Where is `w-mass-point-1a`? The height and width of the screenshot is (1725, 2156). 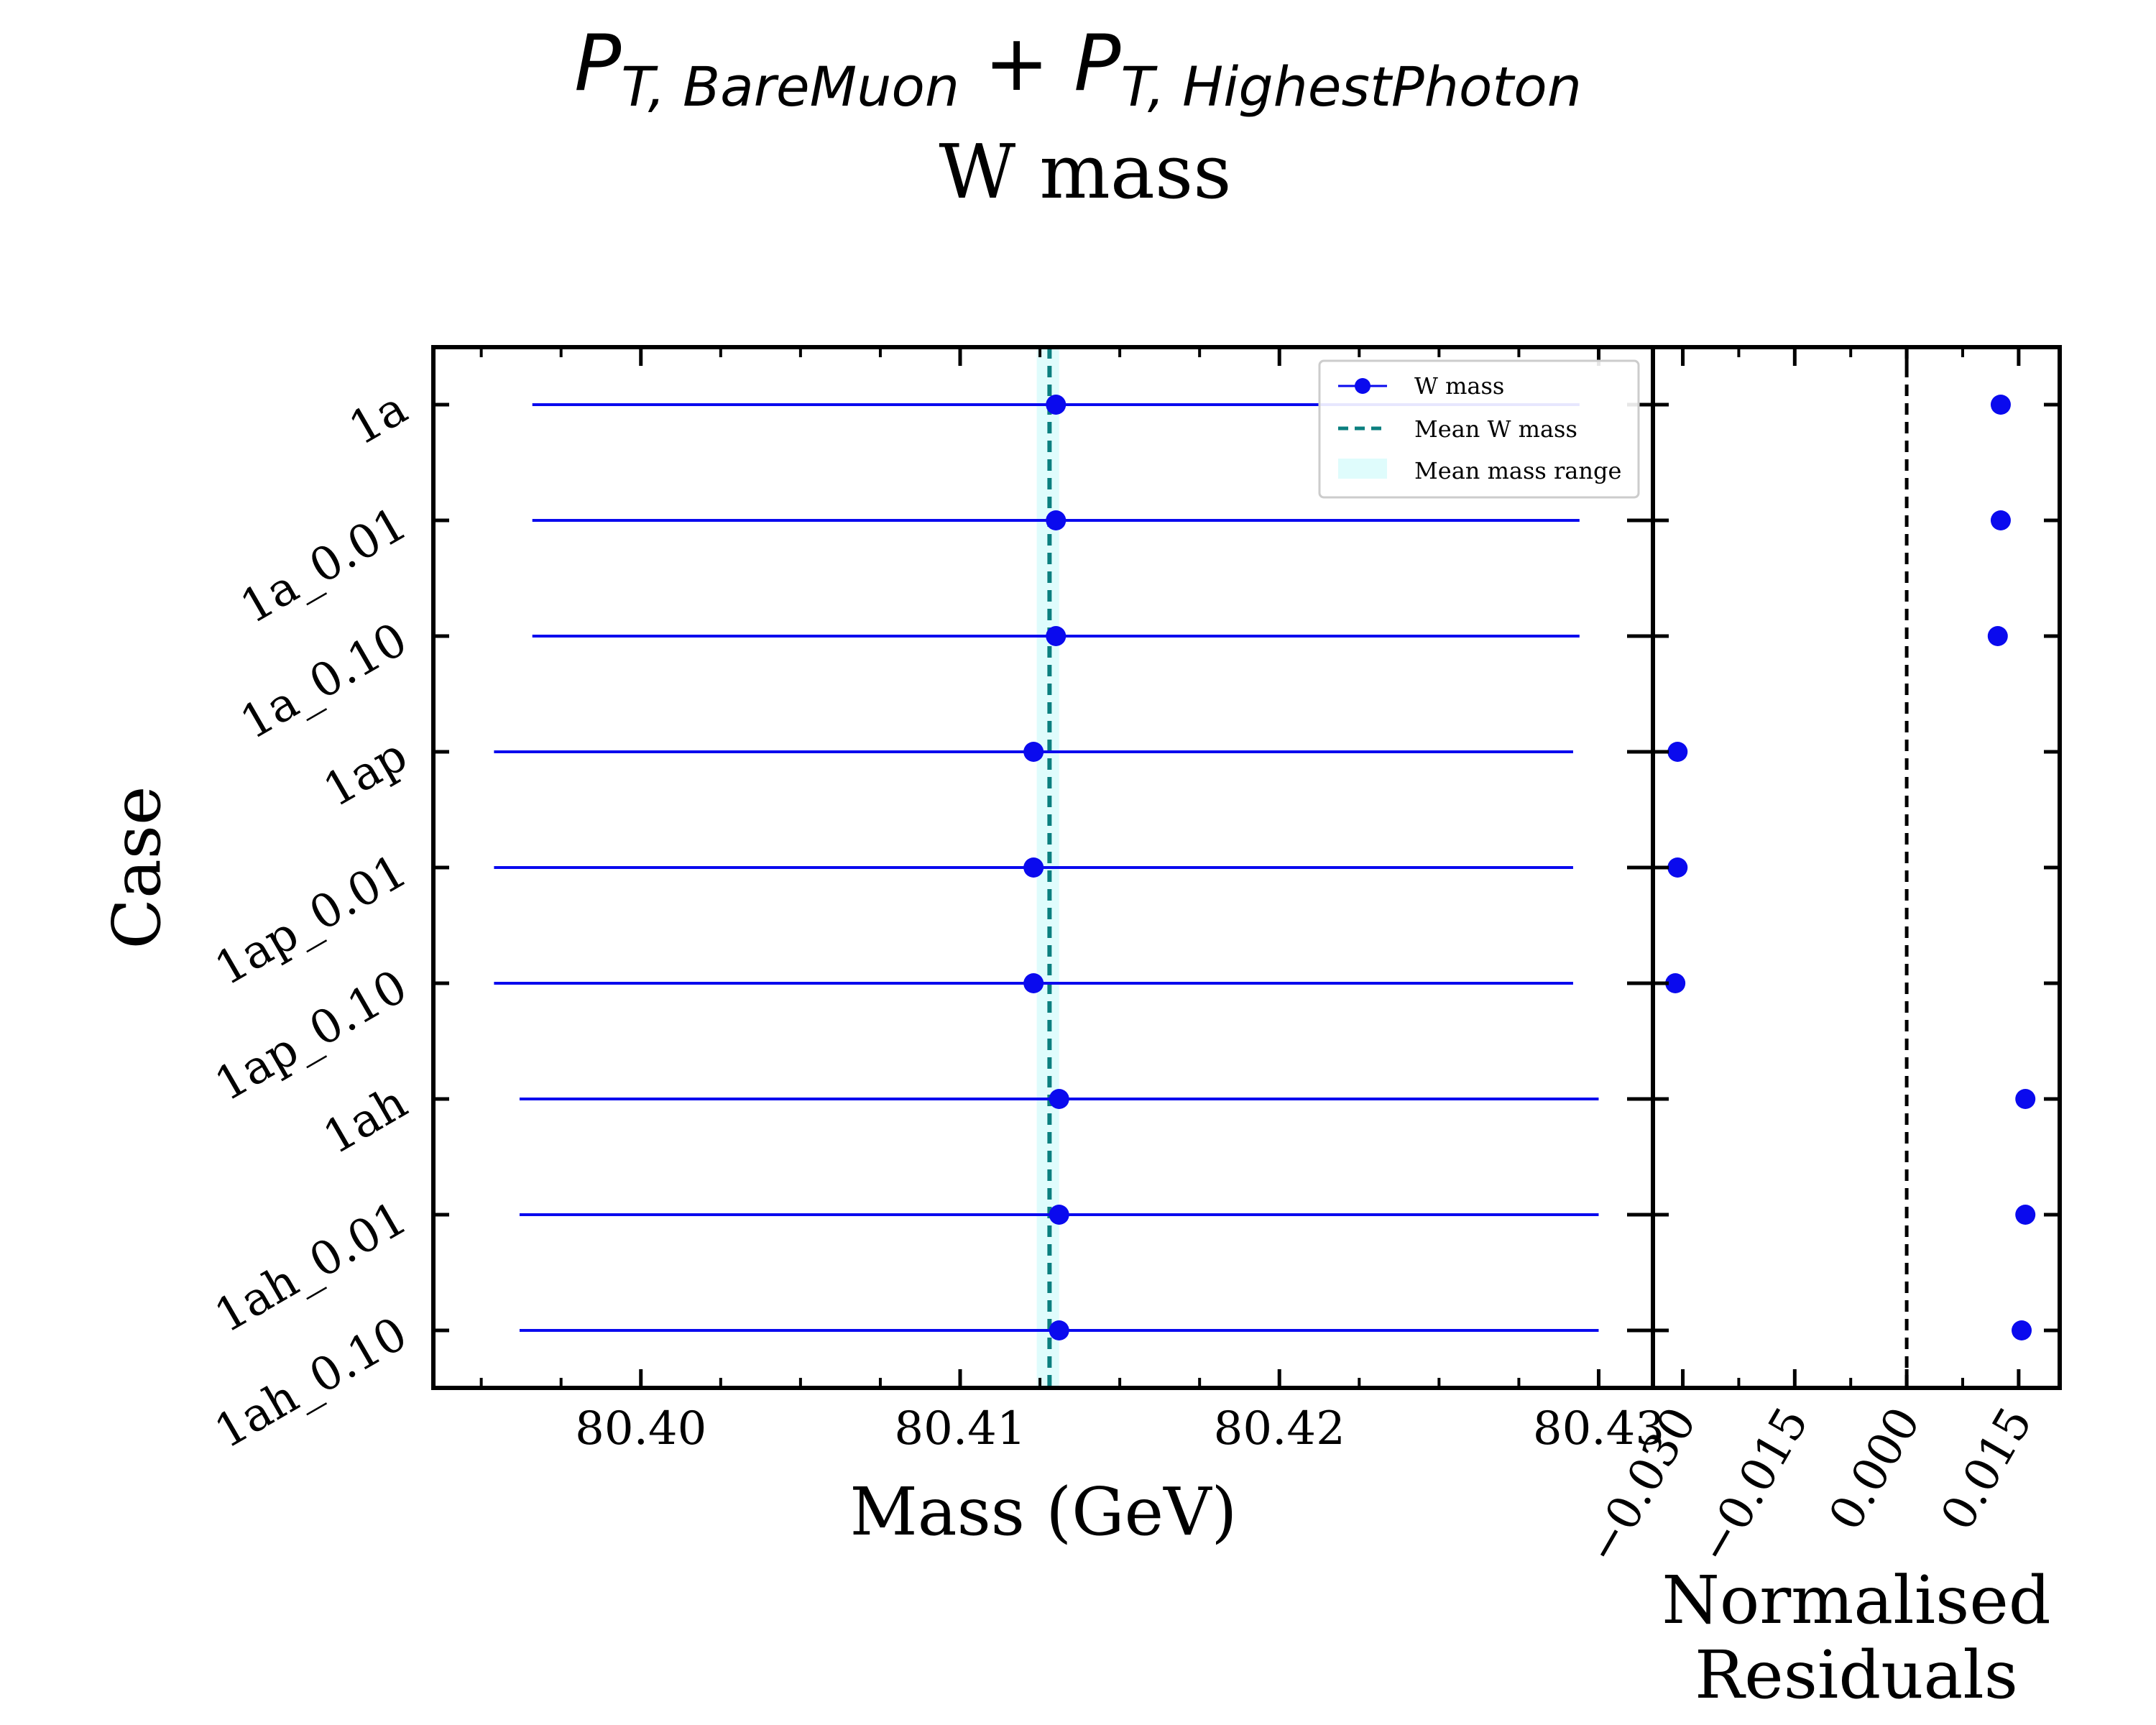
w-mass-point-1a is located at coordinates (1056, 405).